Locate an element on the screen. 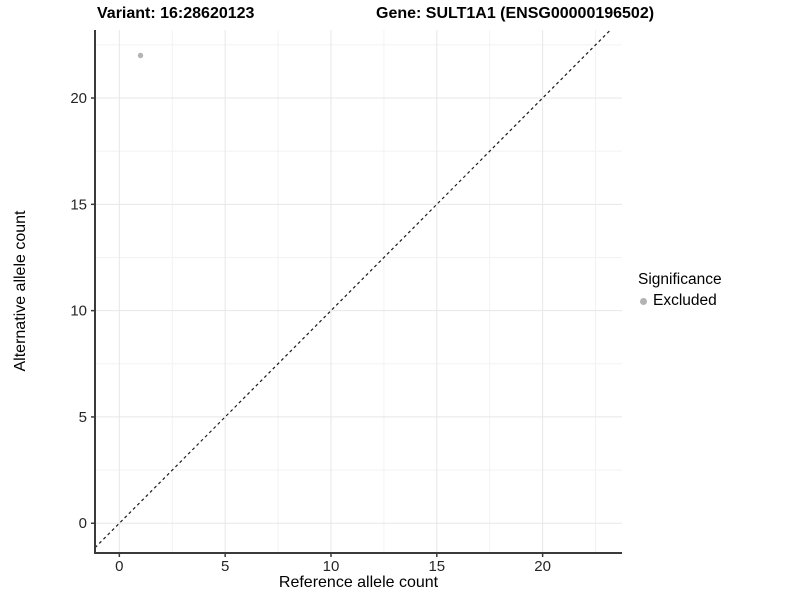 Image resolution: width=800 pixels, height=600 pixels. x-axis-label: Reference allele count is located at coordinates (358, 582).